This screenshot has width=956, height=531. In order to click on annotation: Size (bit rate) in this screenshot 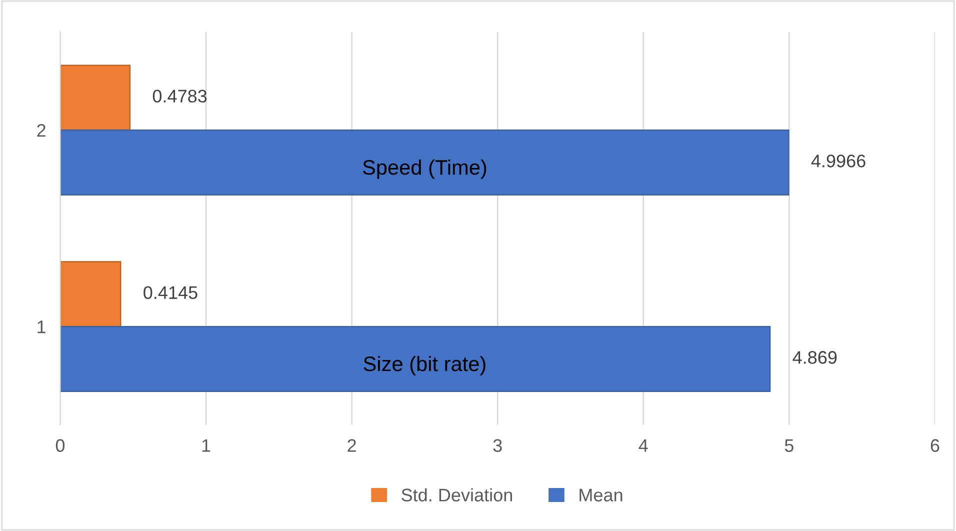, I will do `click(425, 366)`.